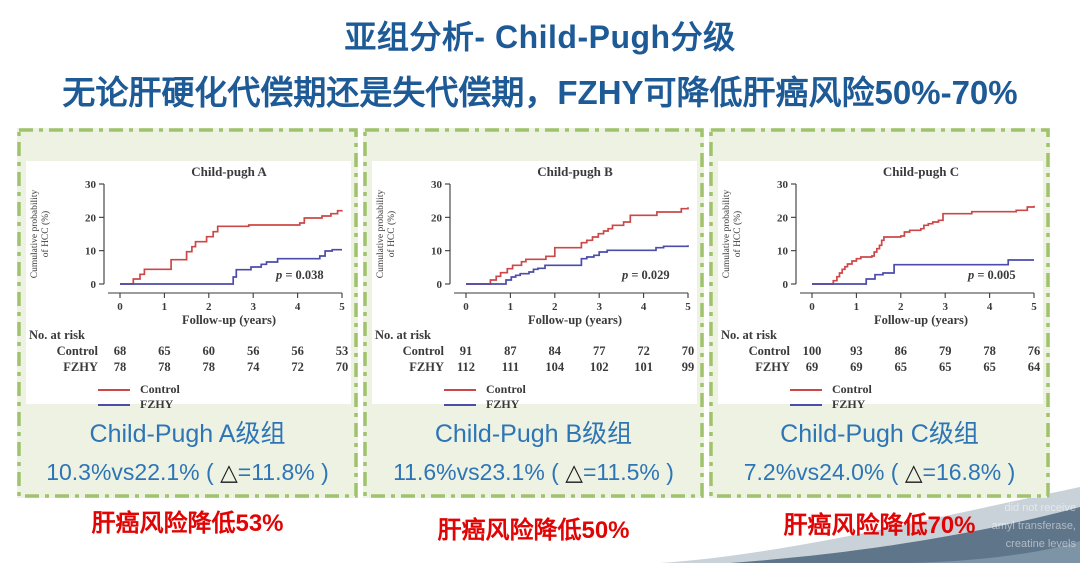 This screenshot has width=1080, height=563. What do you see at coordinates (299, 275) in the screenshot?
I see `svg-text: p = 0.038` at bounding box center [299, 275].